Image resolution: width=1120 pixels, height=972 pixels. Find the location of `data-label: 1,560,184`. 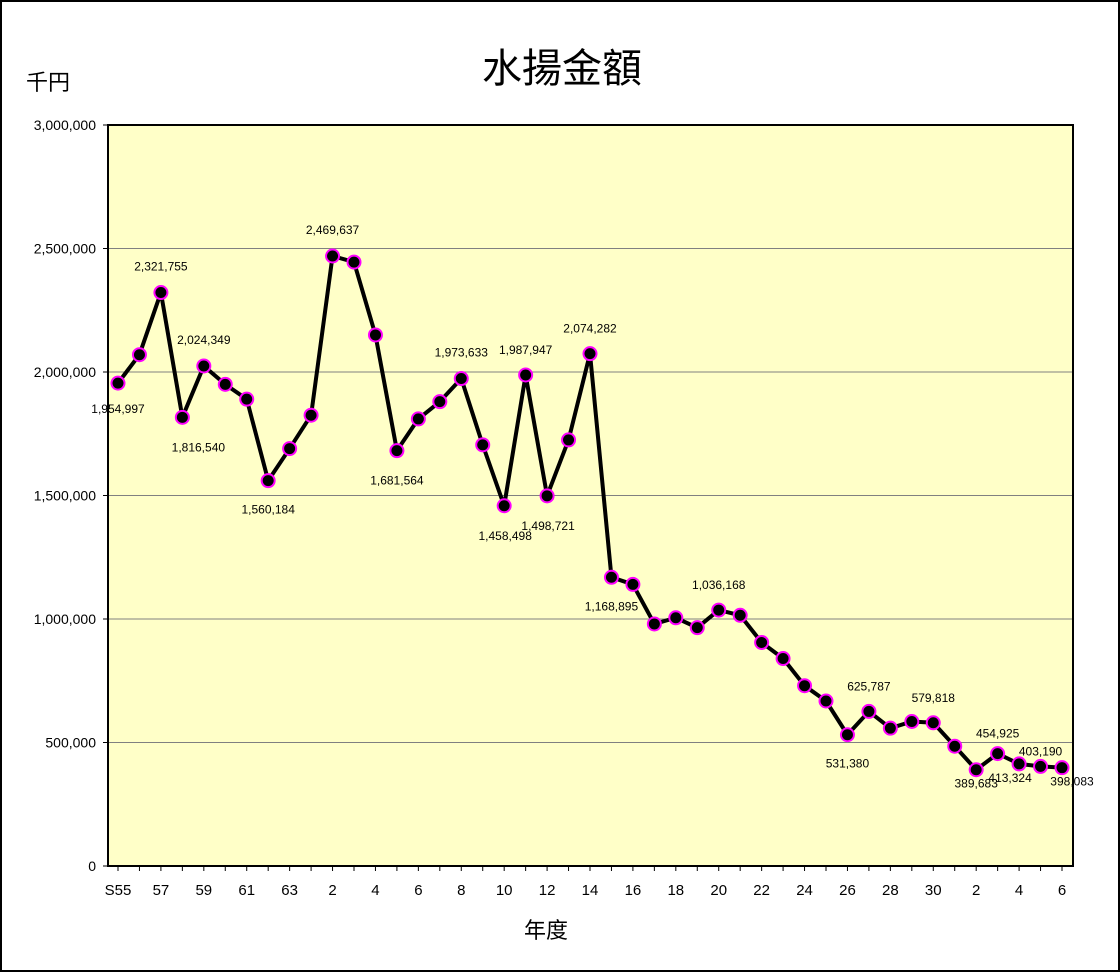

data-label: 1,560,184 is located at coordinates (268, 510).